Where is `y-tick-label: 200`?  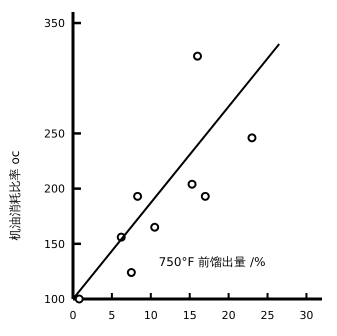 y-tick-label: 200 is located at coordinates (54, 189).